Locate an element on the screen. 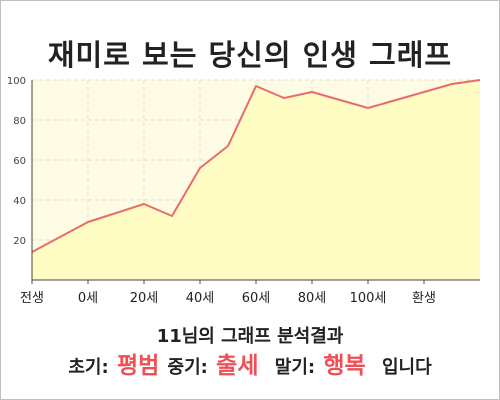  mid-value: 출세 is located at coordinates (237, 366).